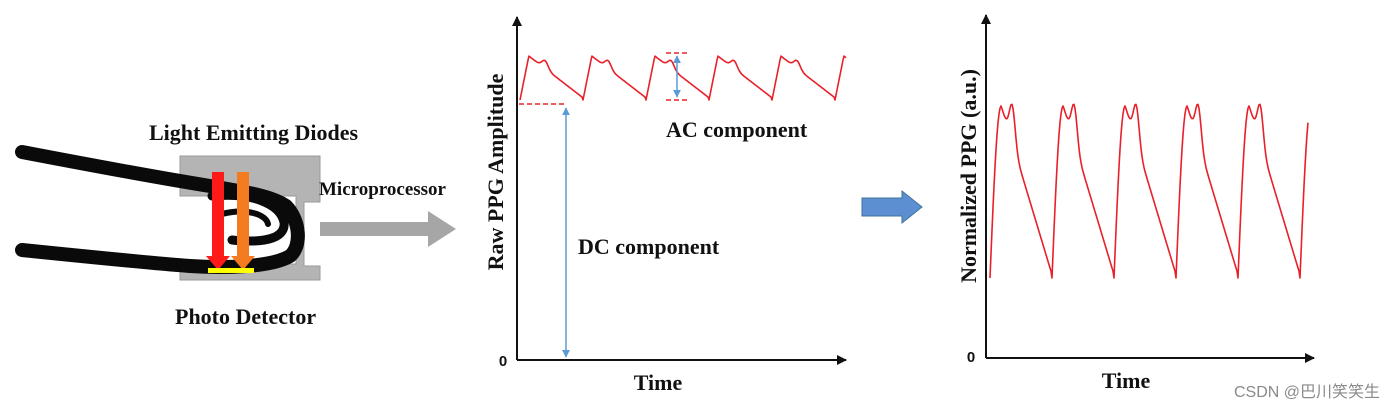 The width and height of the screenshot is (1396, 409). I want to click on led-label: Light Emitting Diodes, so click(253, 132).